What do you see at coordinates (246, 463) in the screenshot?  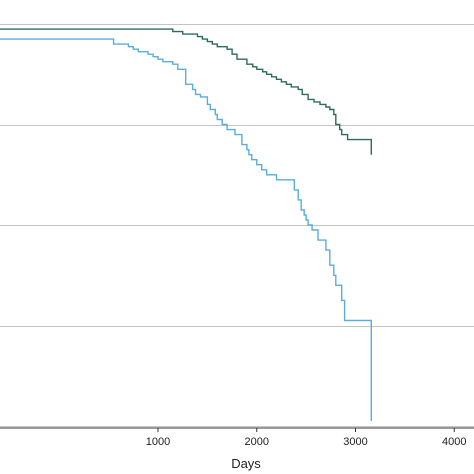 I see `x-axis-title: Days` at bounding box center [246, 463].